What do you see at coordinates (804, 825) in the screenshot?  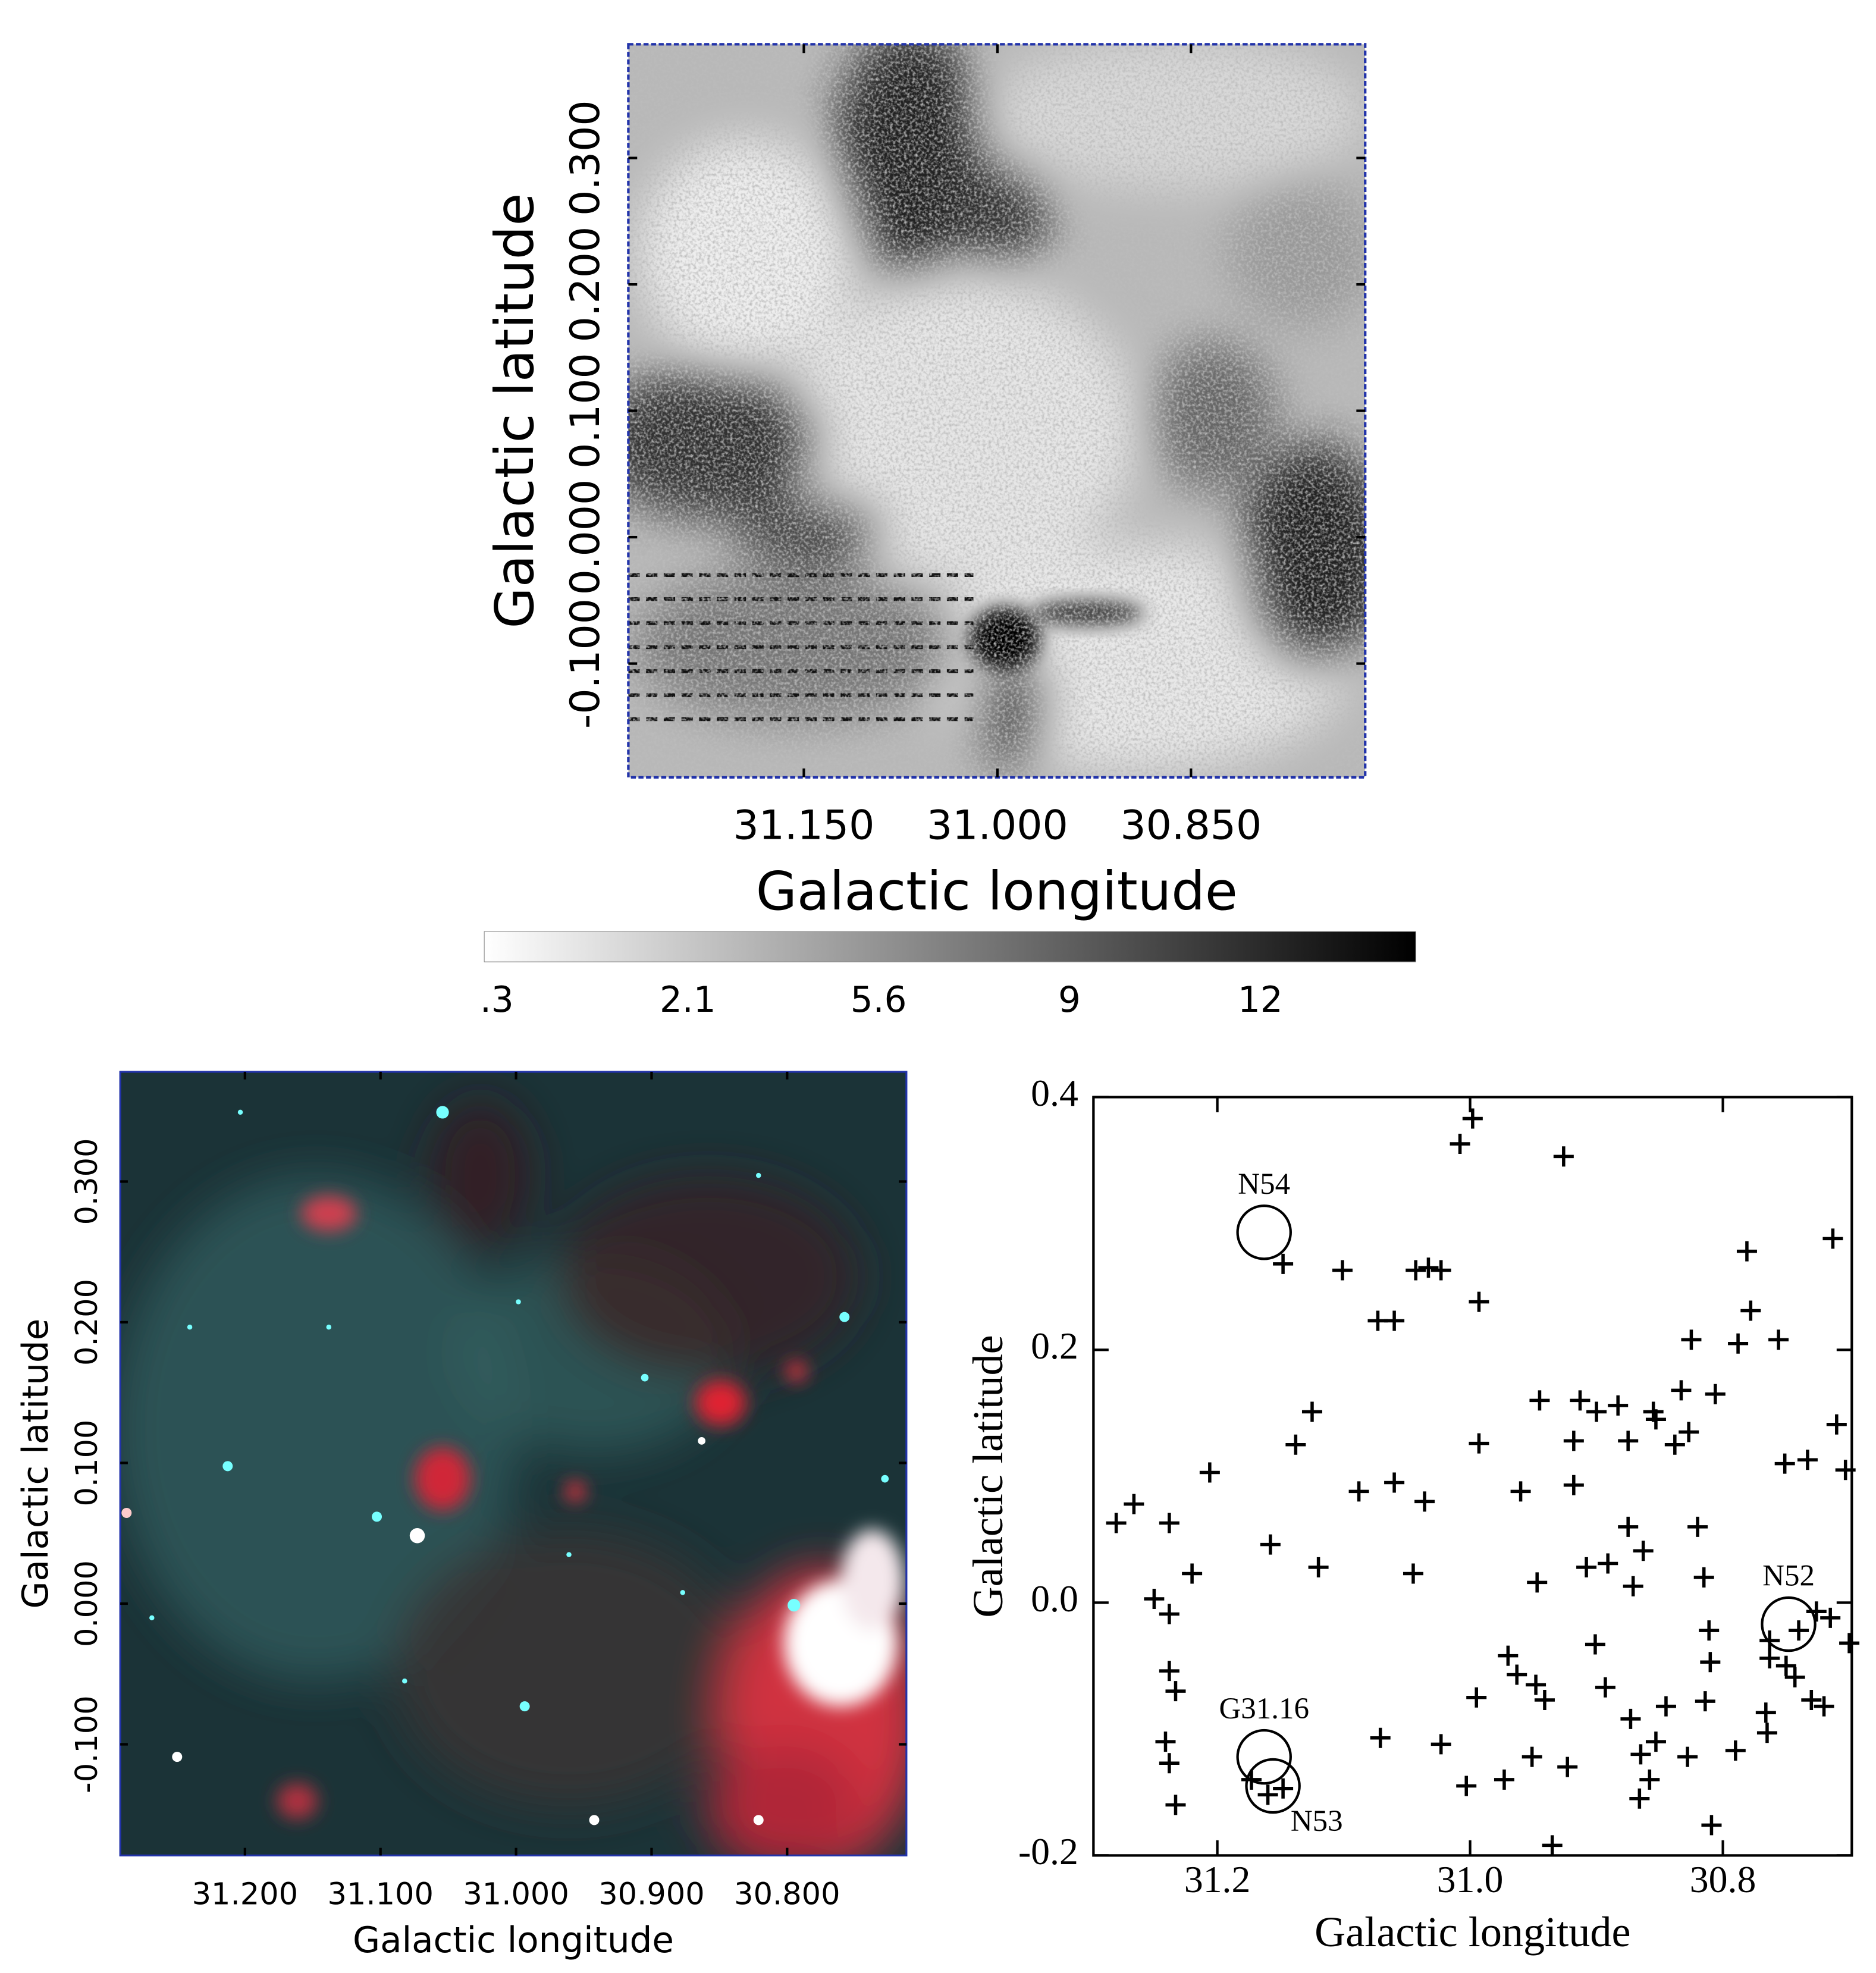 I see `x-tick-label: 31.150` at bounding box center [804, 825].